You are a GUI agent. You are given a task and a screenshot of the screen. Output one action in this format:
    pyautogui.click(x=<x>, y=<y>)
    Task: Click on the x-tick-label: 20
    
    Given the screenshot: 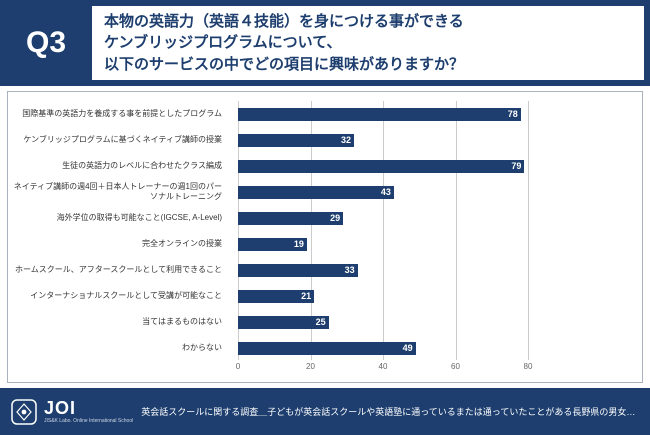 What is the action you would take?
    pyautogui.click(x=310, y=366)
    